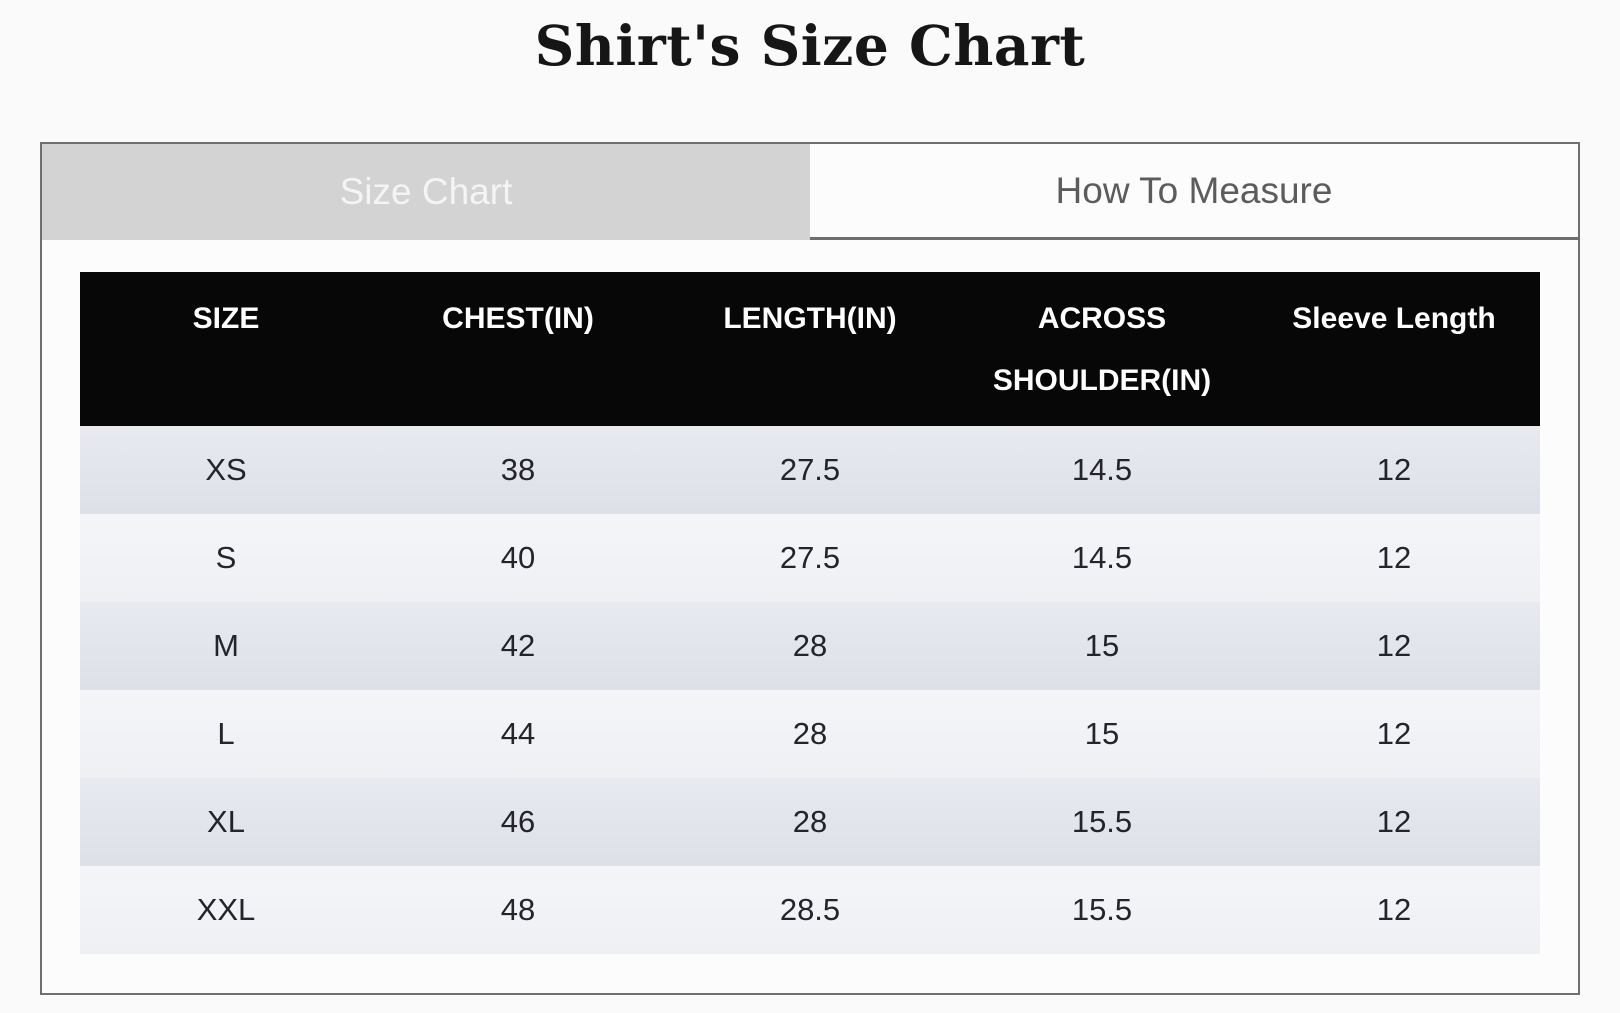 Image resolution: width=1620 pixels, height=1013 pixels. Describe the element at coordinates (226, 558) in the screenshot. I see `cell-size: S` at that location.